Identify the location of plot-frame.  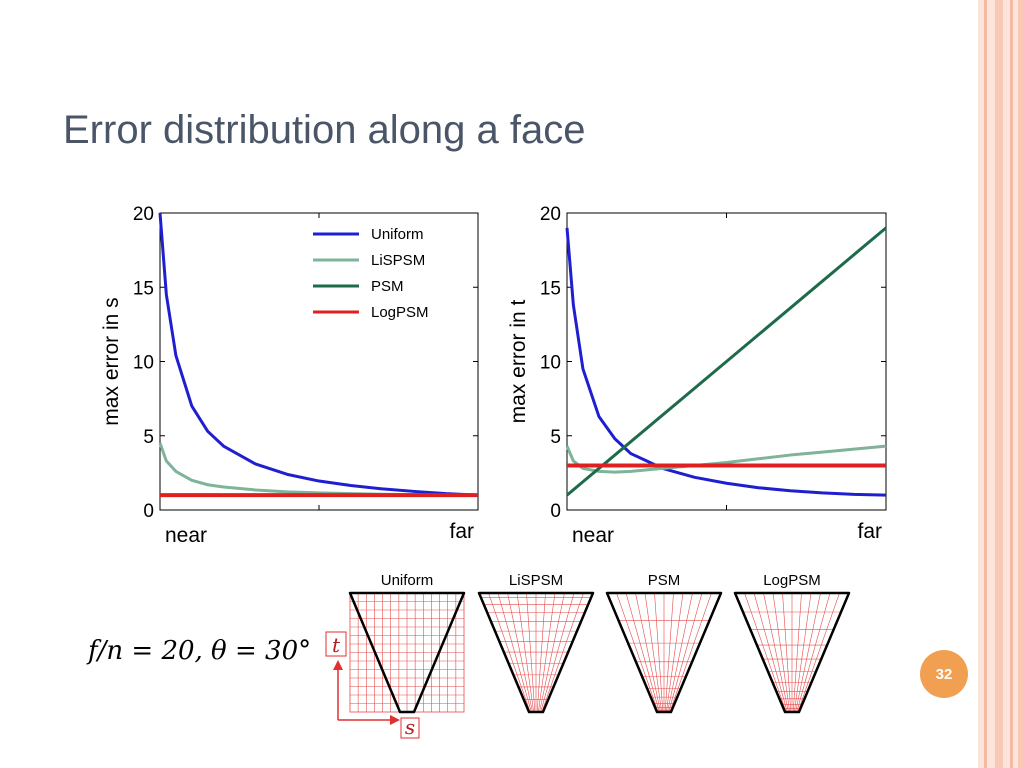
(319, 361).